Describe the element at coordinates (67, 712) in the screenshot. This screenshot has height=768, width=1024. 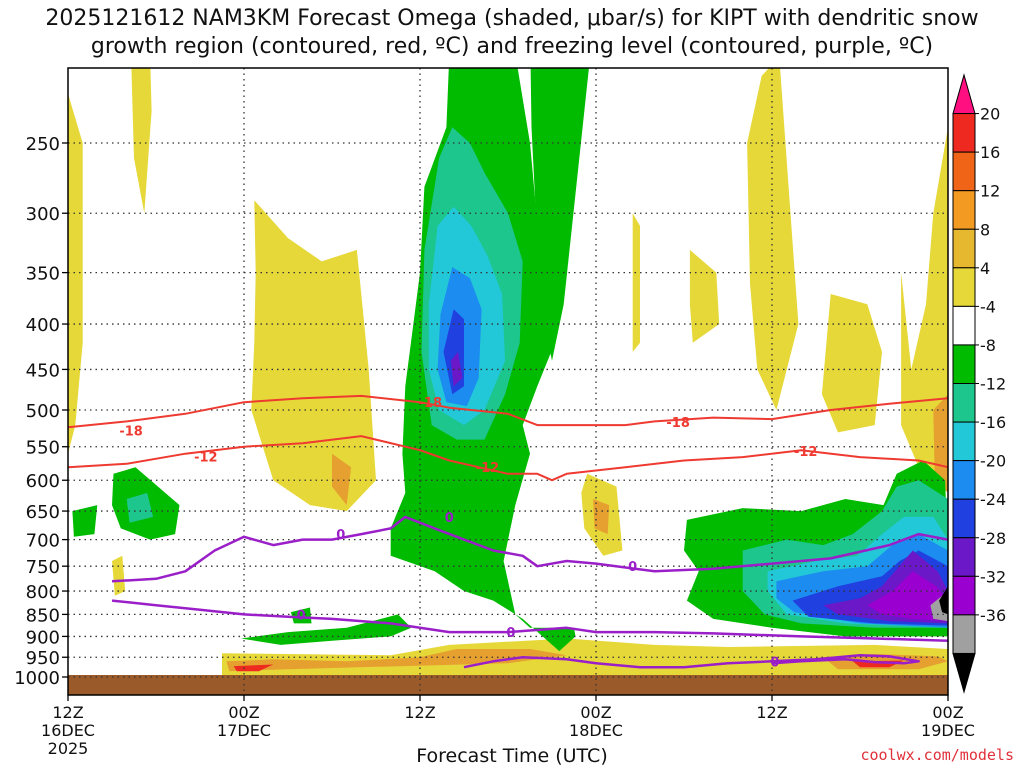
I see `x-tick-label-0-0: 12Z` at that location.